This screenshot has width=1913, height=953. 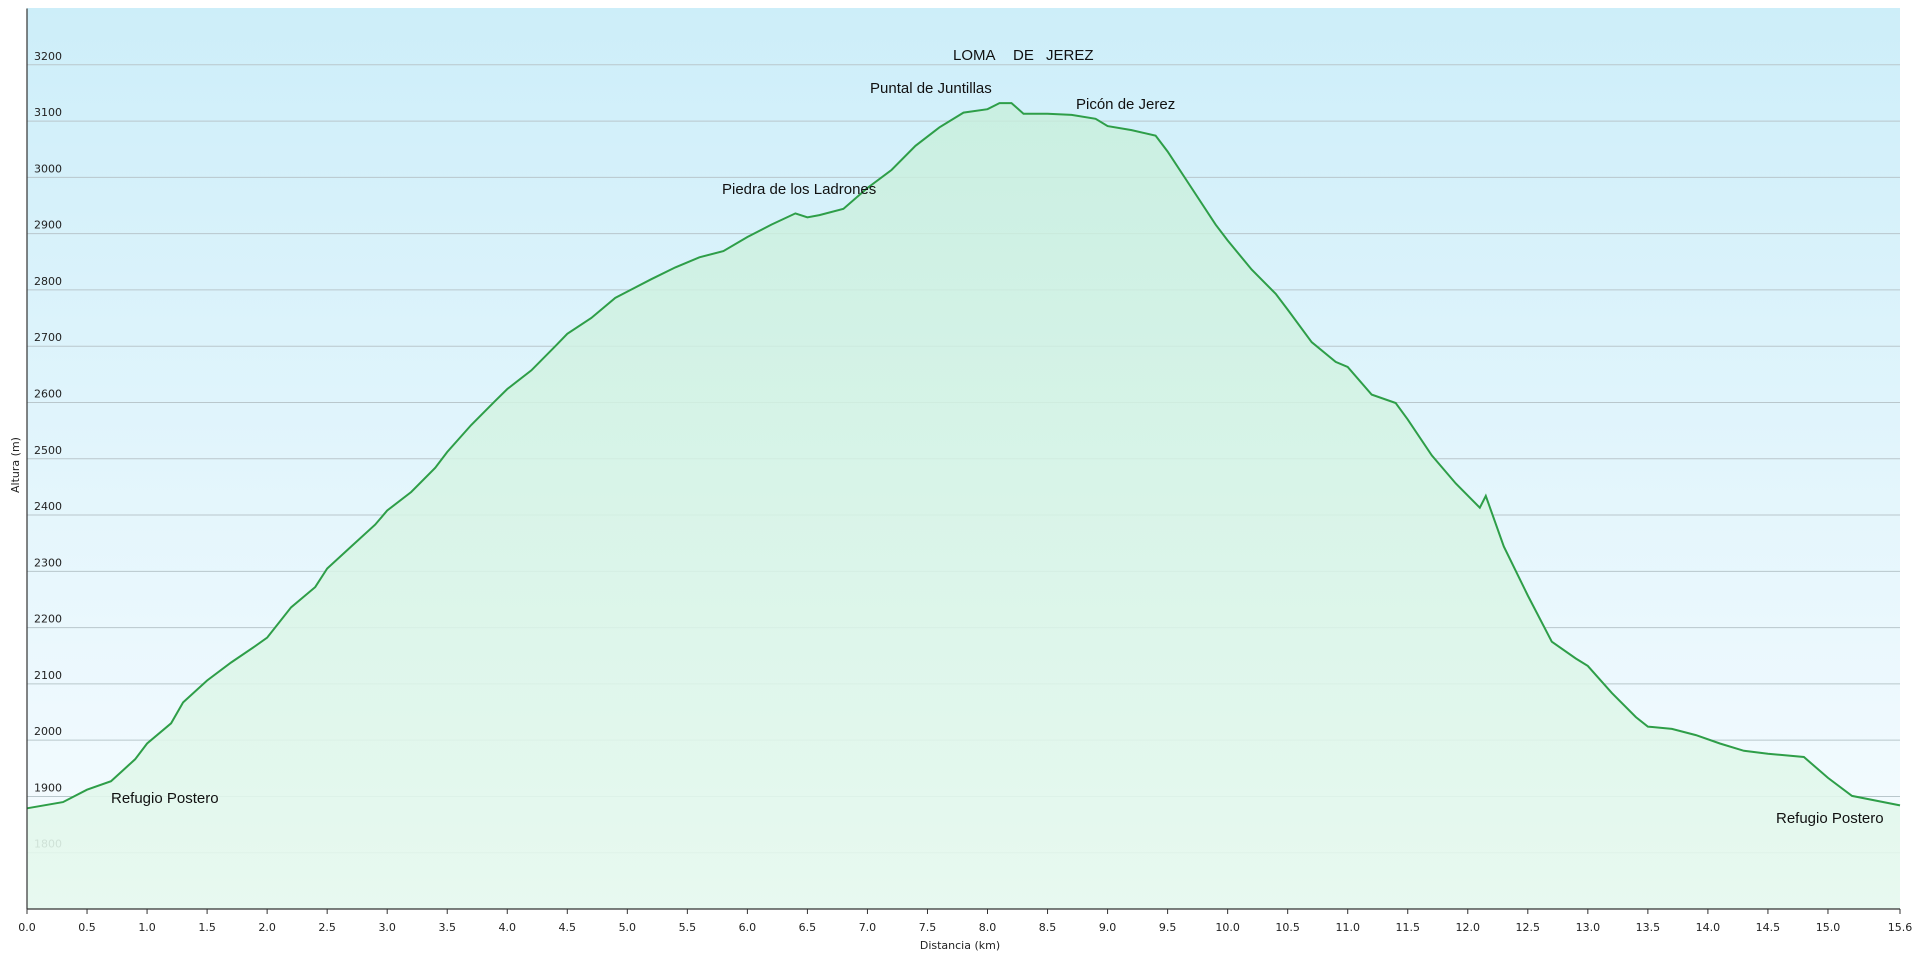 I want to click on x-tick-label: 13.5, so click(x=1648, y=927).